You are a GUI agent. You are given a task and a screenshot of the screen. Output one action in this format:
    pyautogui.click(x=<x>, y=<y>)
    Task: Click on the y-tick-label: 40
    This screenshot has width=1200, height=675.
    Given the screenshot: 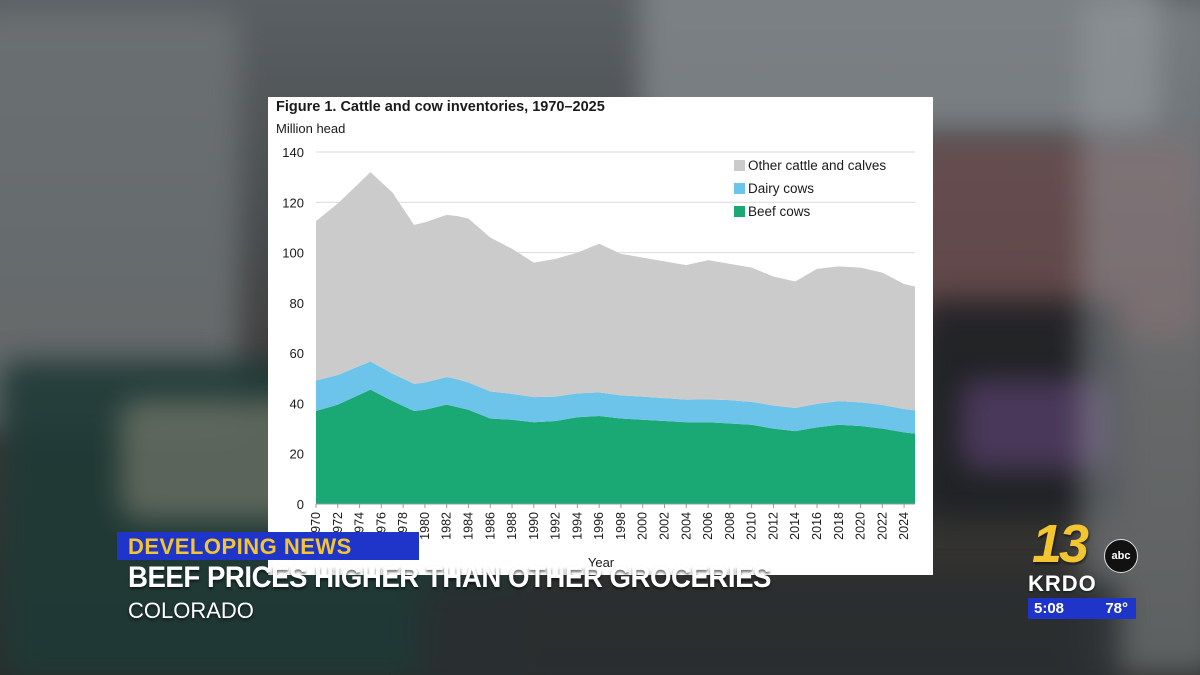 What is the action you would take?
    pyautogui.click(x=297, y=403)
    